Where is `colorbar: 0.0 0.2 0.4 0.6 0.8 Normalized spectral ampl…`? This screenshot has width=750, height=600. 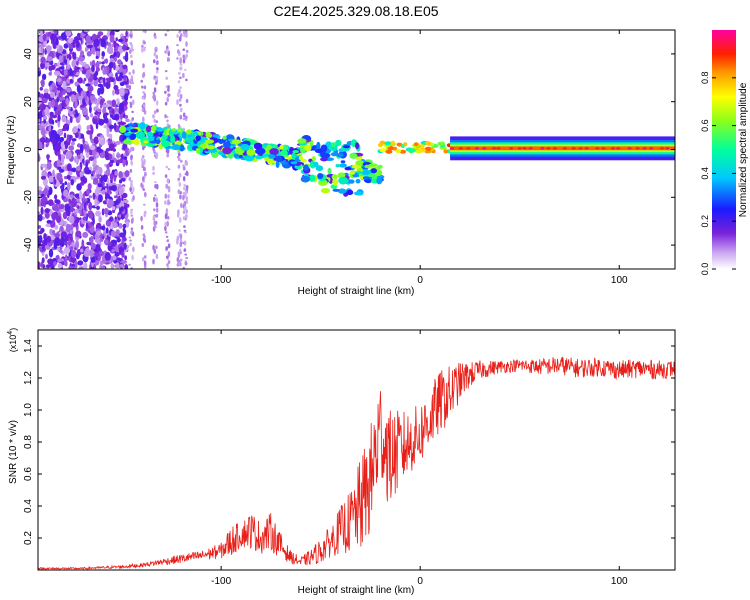
colorbar: 0.0 0.2 0.4 0.6 0.8 Normalized spectral ampl… is located at coordinates (724, 152).